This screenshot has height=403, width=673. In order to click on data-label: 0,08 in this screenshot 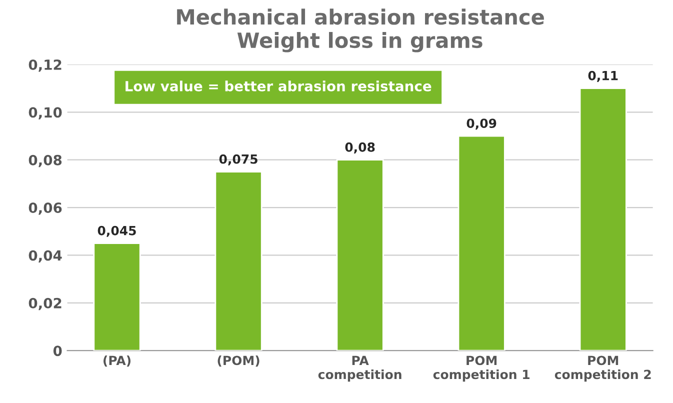, I will do `click(360, 148)`.